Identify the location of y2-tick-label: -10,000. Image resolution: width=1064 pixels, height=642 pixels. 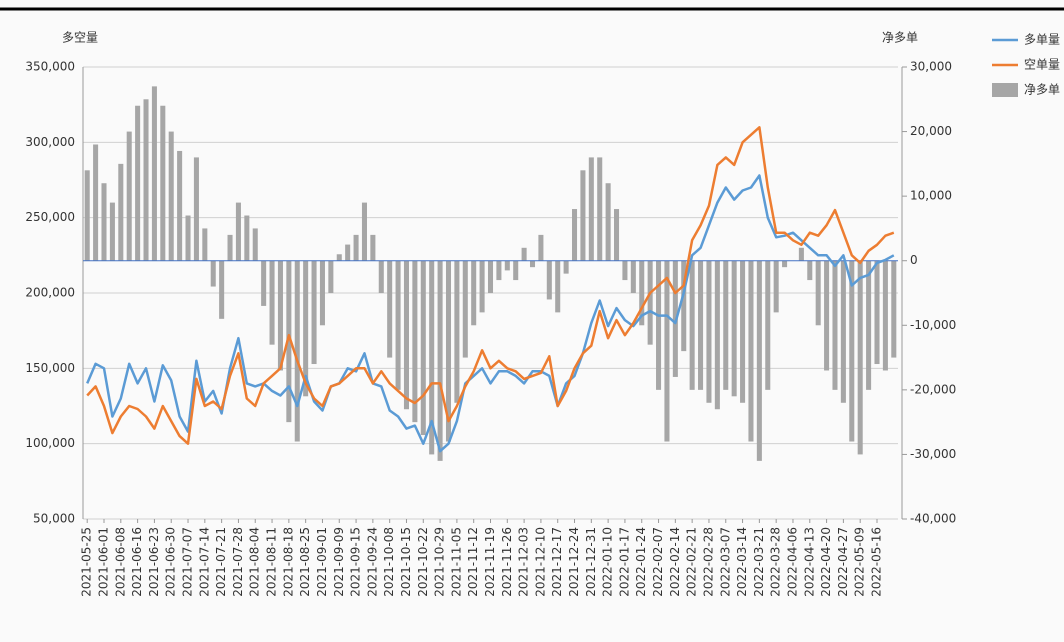
(933, 325).